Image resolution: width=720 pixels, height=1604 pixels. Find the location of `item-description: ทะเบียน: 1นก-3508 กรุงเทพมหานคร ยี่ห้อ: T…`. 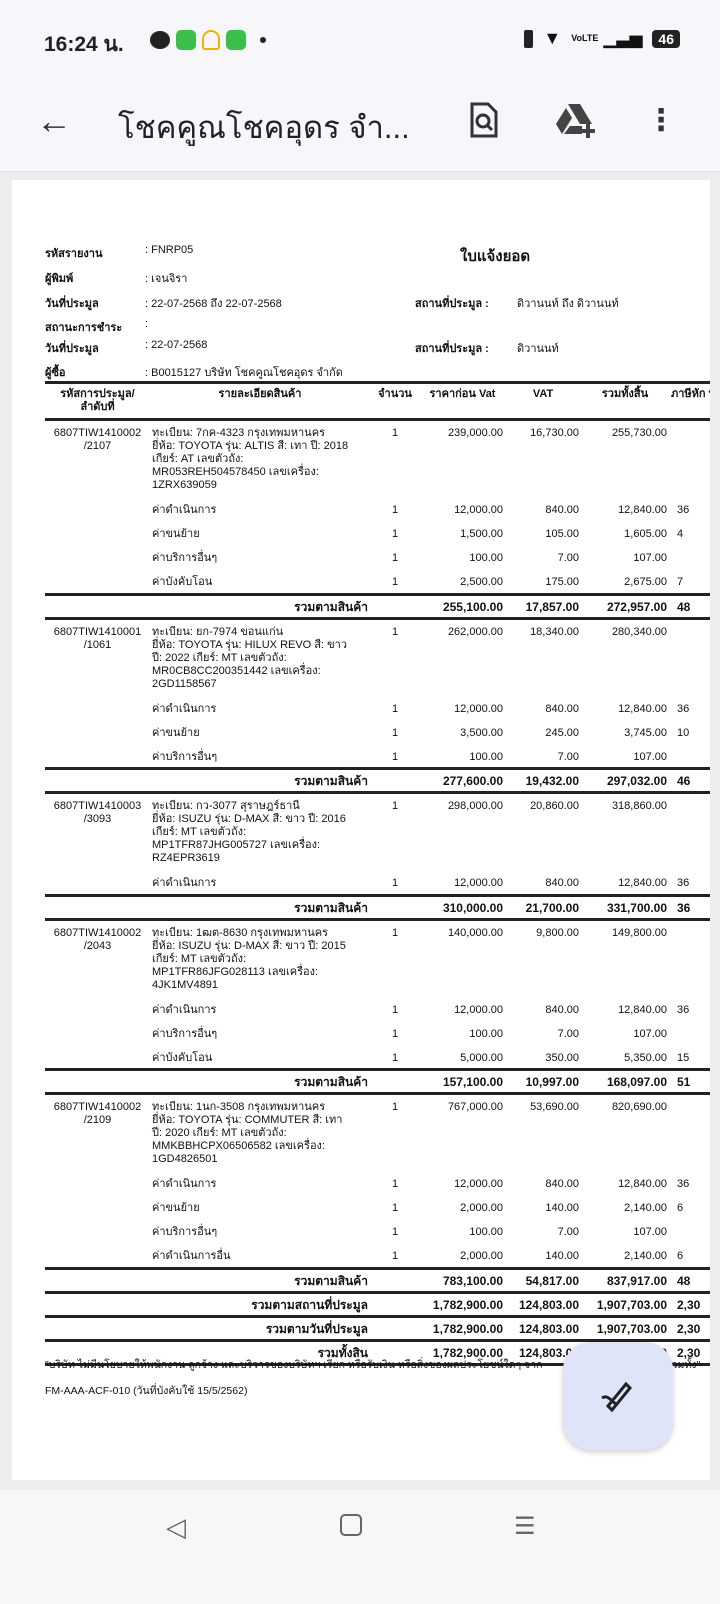

item-description: ทะเบียน: 1นก-3508 กรุงเทพมหานคร ยี่ห้อ: T… is located at coordinates (260, 1132).